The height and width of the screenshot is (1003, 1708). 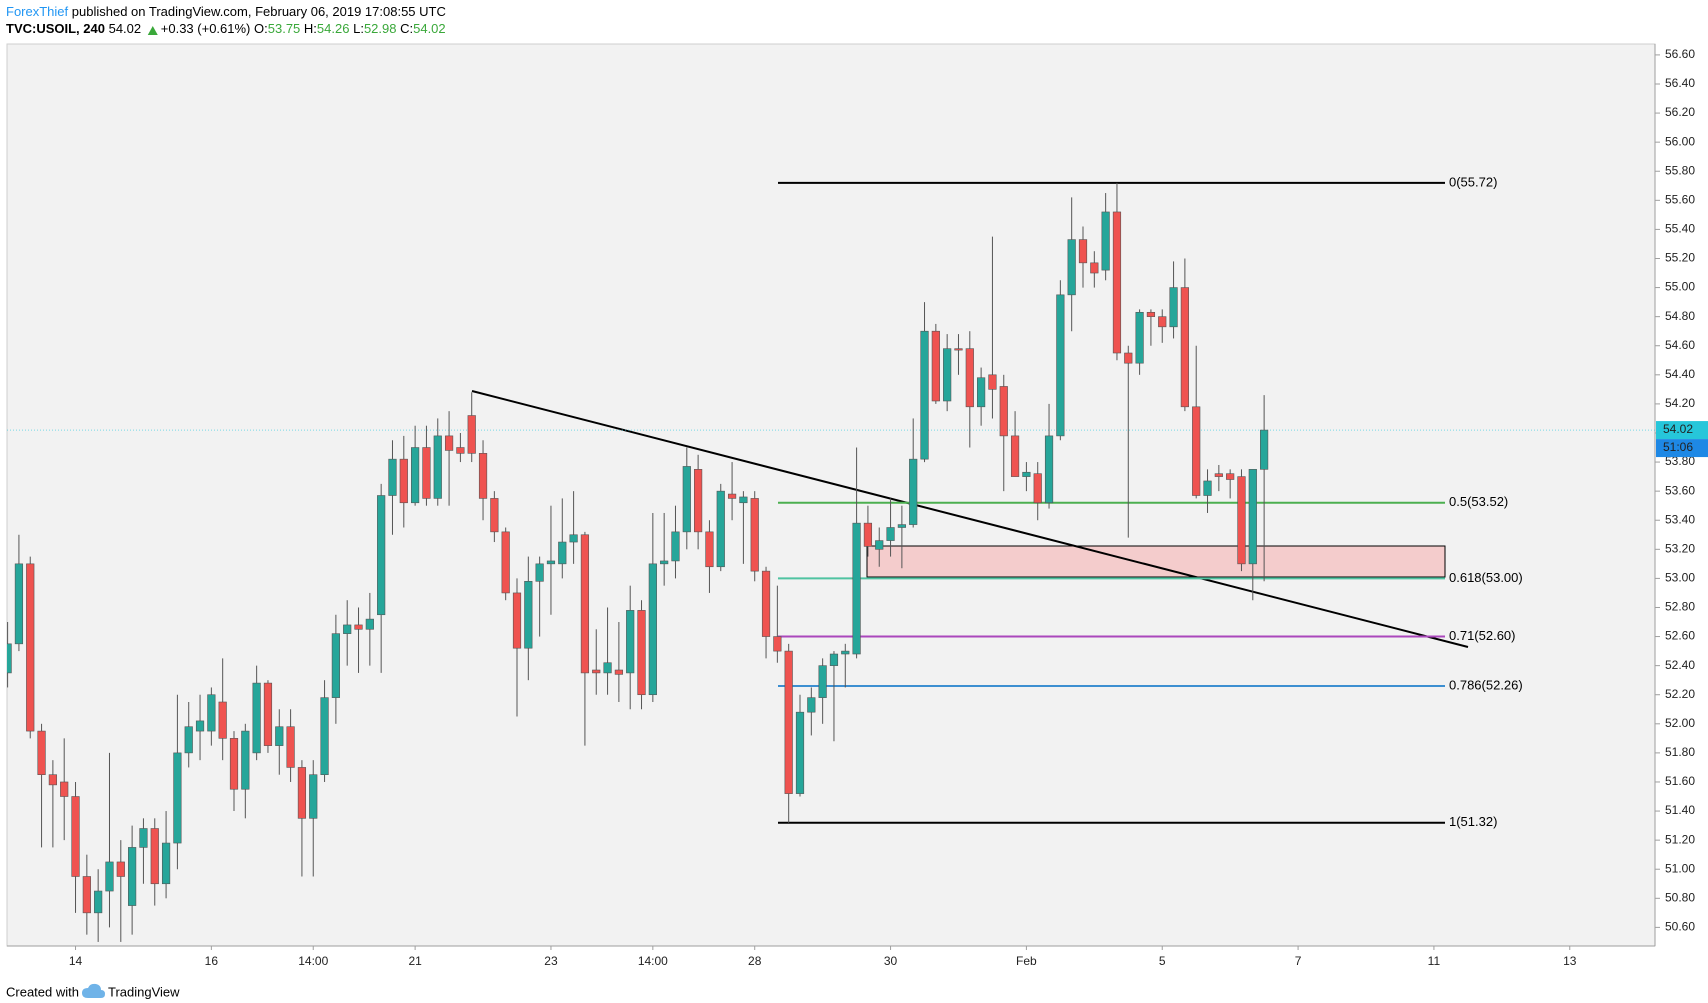 What do you see at coordinates (1680, 258) in the screenshot?
I see `y-tick-label: 55.20` at bounding box center [1680, 258].